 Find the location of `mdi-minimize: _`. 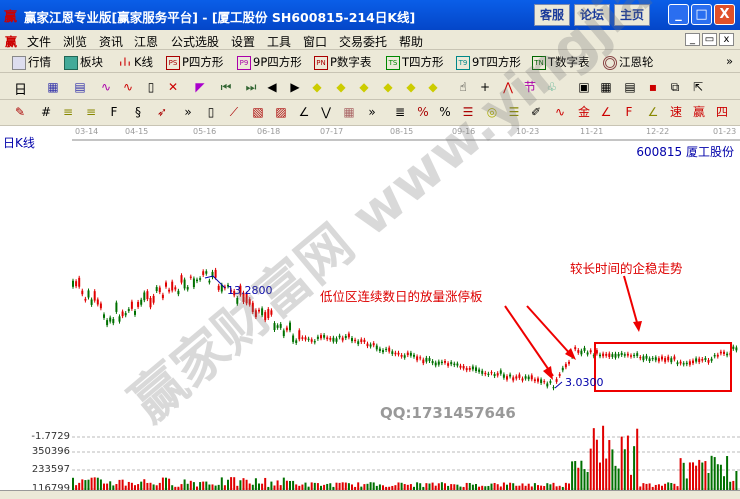

mdi-minimize: _ is located at coordinates (692, 39).